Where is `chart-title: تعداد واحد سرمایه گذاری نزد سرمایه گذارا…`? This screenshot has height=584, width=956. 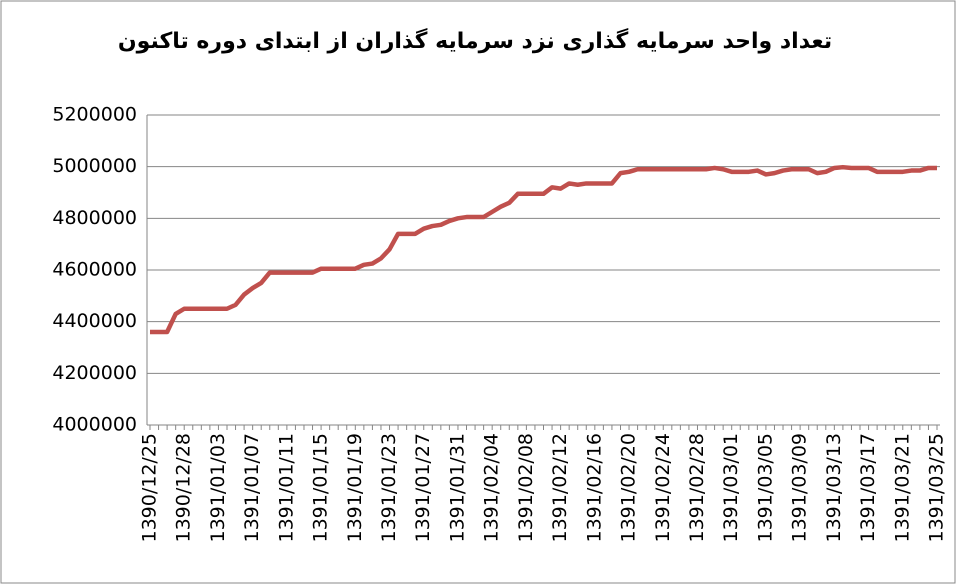
chart-title: تعداد واحد سرمایه گذاری نزد سرمایه گذارا… is located at coordinates (475, 40).